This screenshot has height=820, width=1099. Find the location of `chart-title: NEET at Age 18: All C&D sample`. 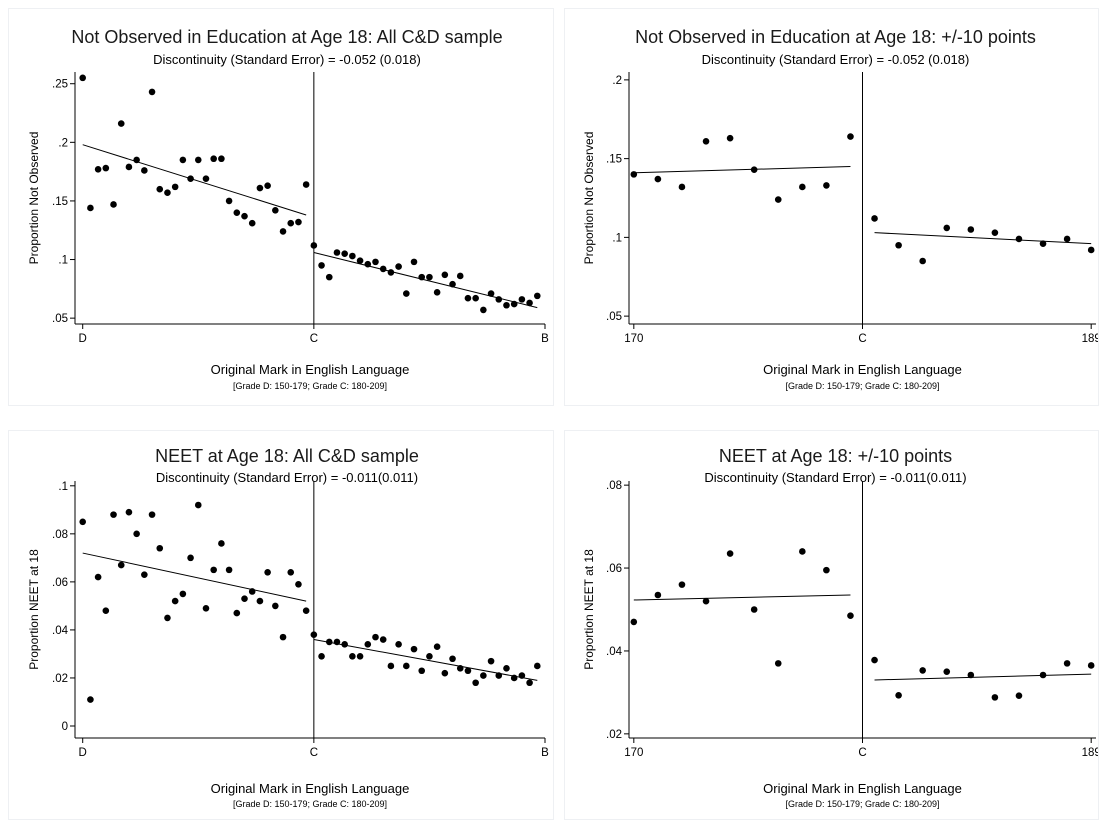

chart-title: NEET at Age 18: All C&D sample is located at coordinates (287, 456).